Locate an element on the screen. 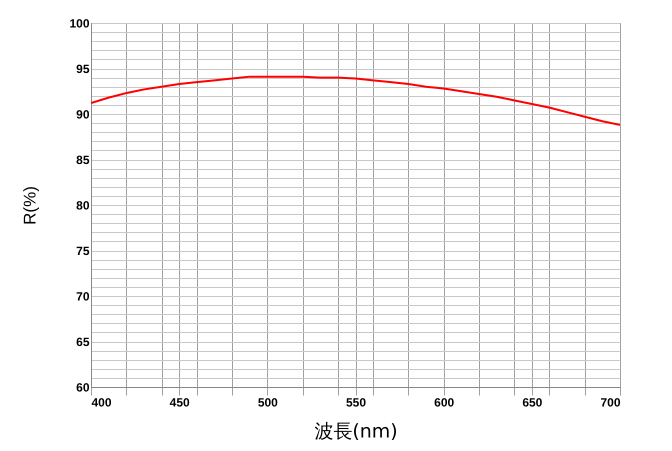 Image resolution: width=672 pixels, height=451 pixels. x-axis-title: 波長(nm) is located at coordinates (356, 431).